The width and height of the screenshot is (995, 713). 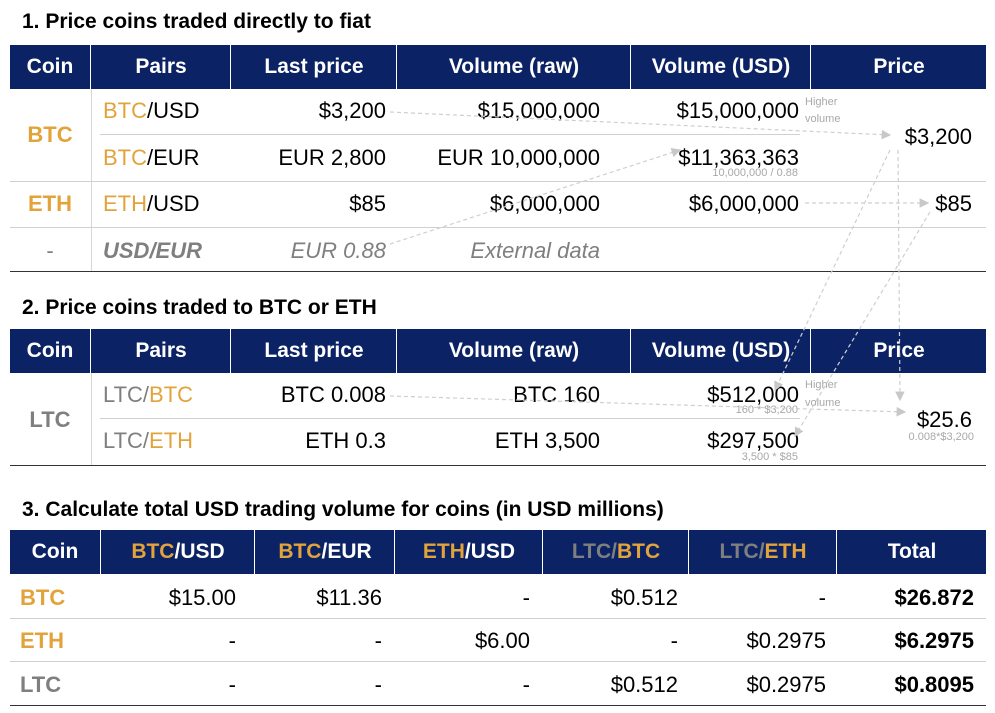 I want to click on last-price: BTC 0.008, so click(x=333, y=394).